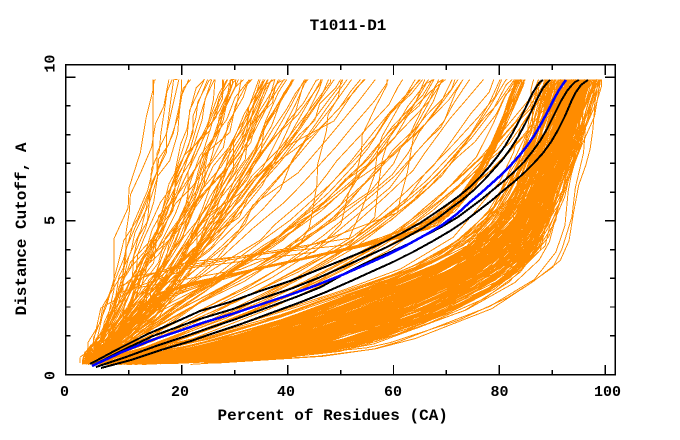 The height and width of the screenshot is (440, 680). Describe the element at coordinates (348, 26) in the screenshot. I see `svg-text: T1011-D1` at that location.